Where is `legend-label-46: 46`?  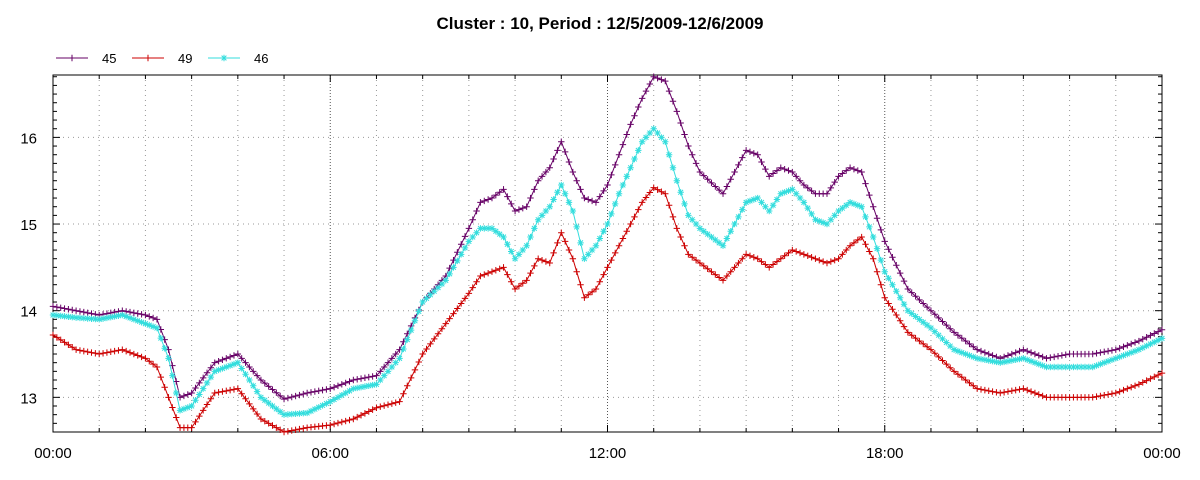
legend-label-46: 46 is located at coordinates (261, 58).